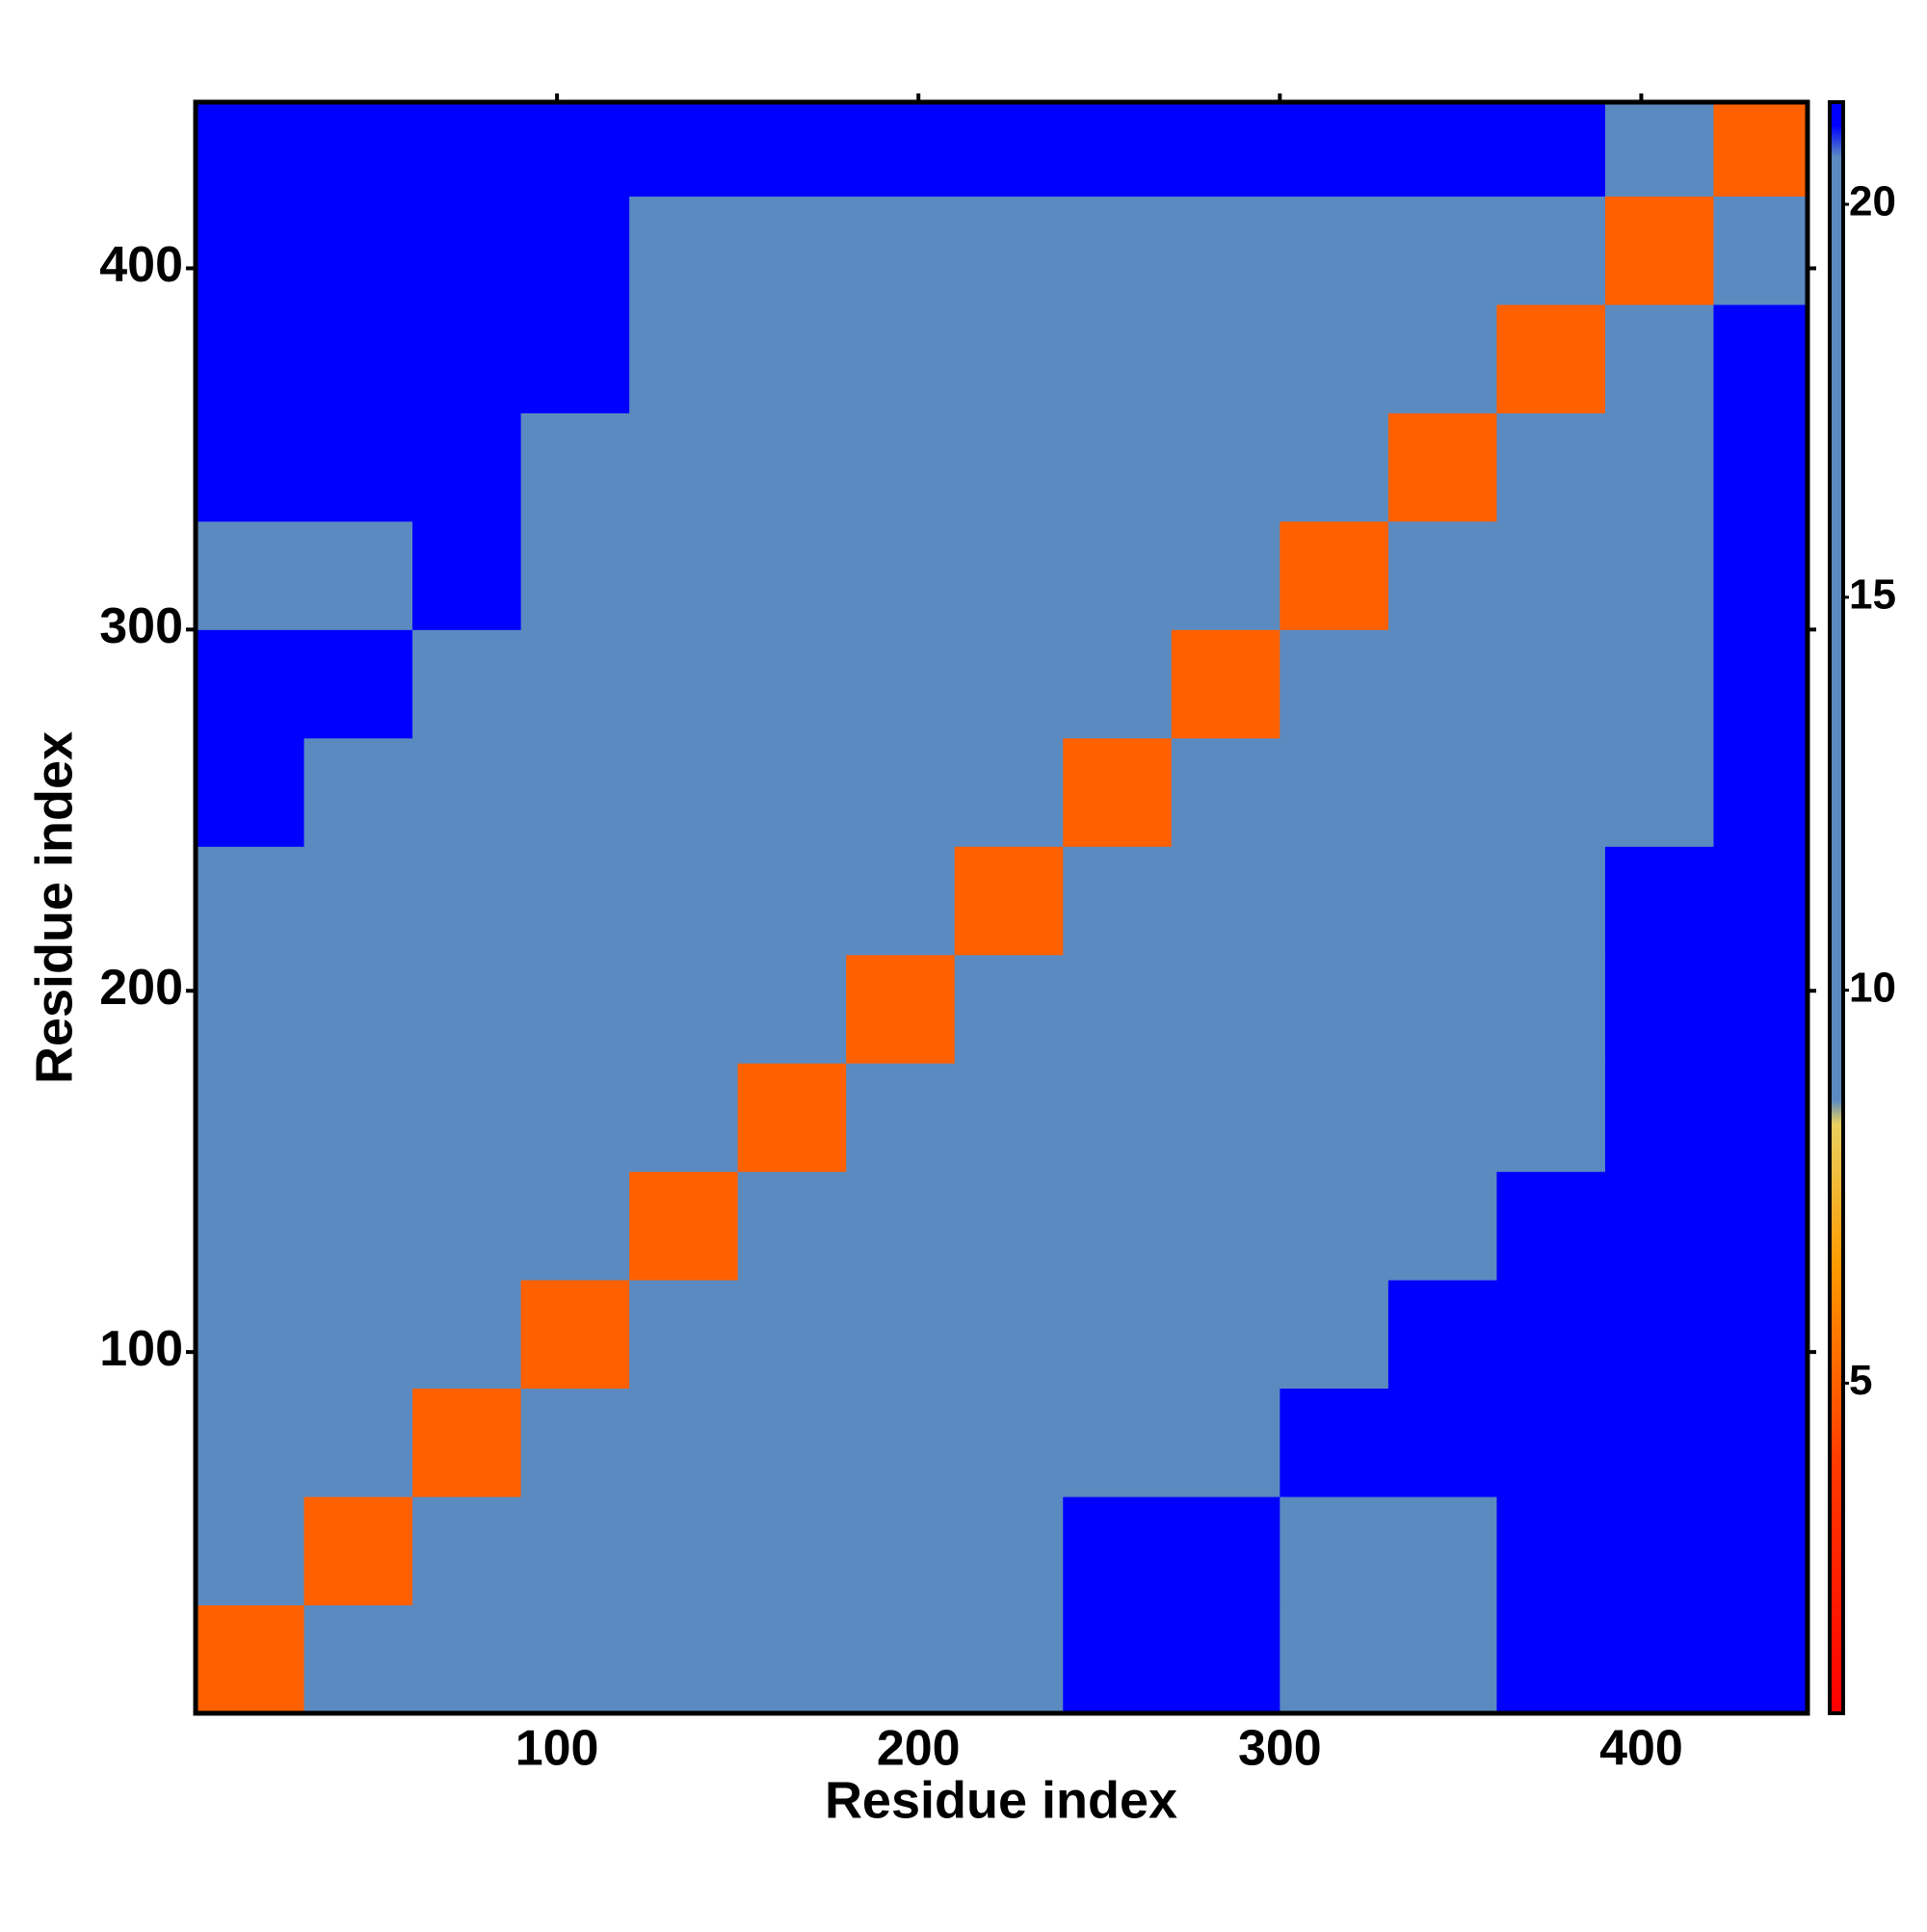  Describe the element at coordinates (1001, 1800) in the screenshot. I see `x-axis-title: Residue index` at that location.